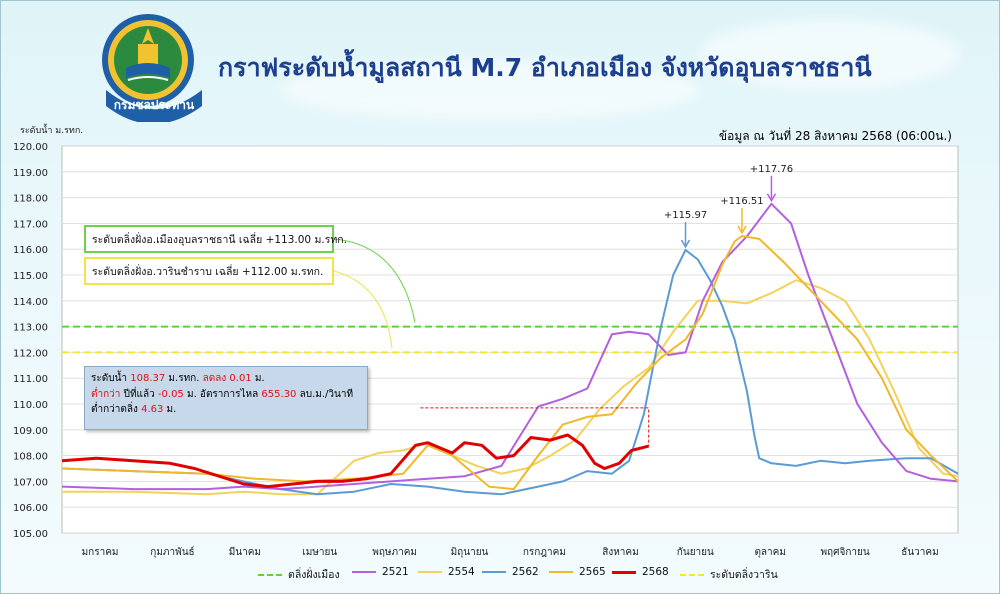 Image resolution: width=1000 pixels, height=594 pixels. Describe the element at coordinates (30, 276) in the screenshot. I see `y-tick-label: 115.00` at that location.